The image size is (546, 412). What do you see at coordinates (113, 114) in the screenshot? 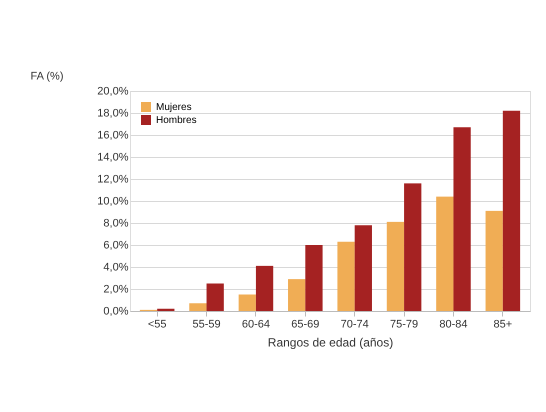
I see `y-tick-label: 18,0%` at bounding box center [113, 114].